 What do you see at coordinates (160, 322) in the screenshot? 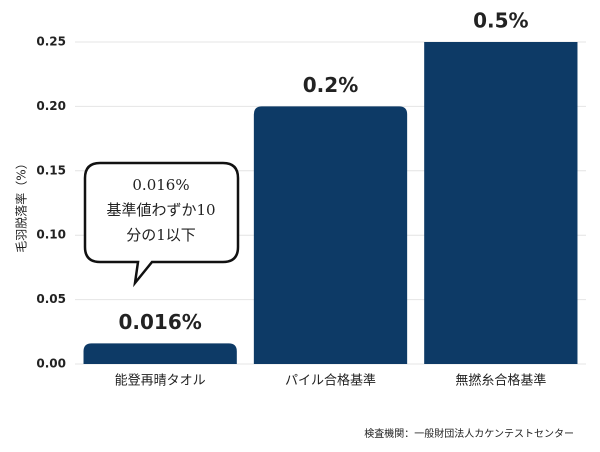
I see `value-label: 0.016%` at bounding box center [160, 322].